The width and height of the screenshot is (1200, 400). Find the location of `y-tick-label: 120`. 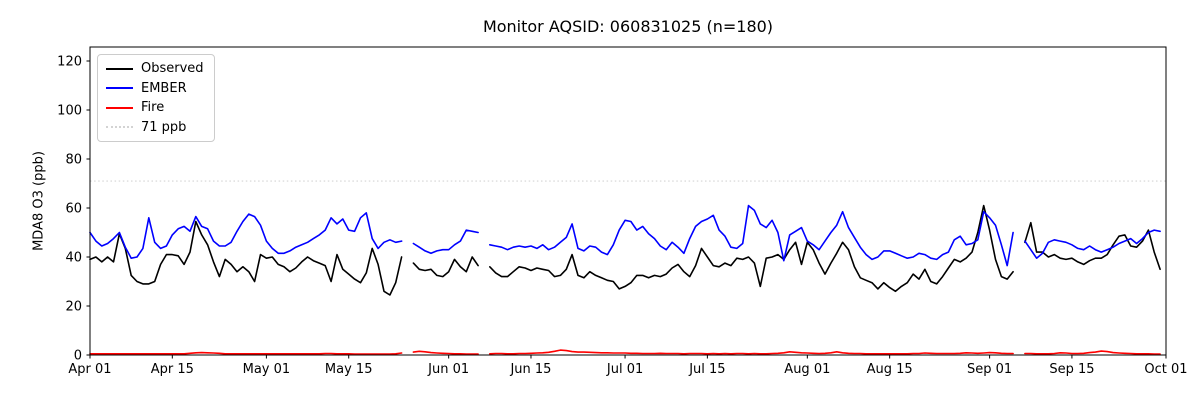

y-tick-label: 120 is located at coordinates (69, 62).